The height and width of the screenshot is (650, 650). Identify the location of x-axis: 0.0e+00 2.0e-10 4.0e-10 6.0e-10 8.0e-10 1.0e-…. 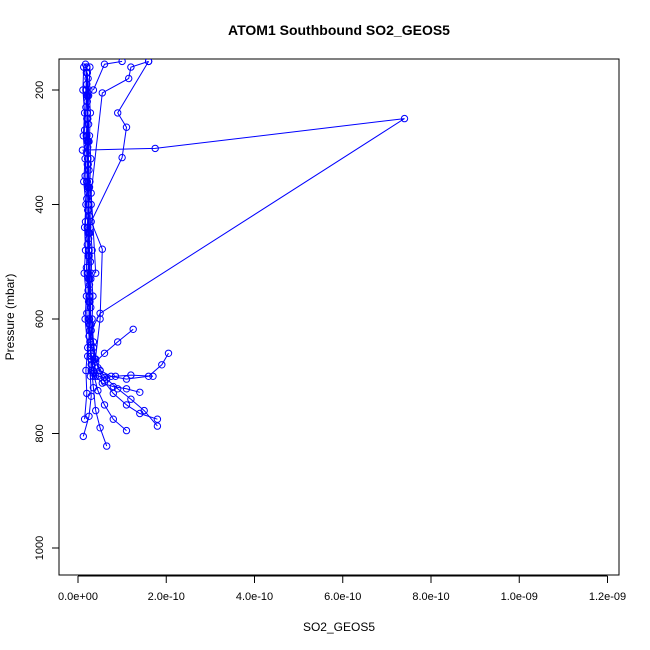
(342, 589).